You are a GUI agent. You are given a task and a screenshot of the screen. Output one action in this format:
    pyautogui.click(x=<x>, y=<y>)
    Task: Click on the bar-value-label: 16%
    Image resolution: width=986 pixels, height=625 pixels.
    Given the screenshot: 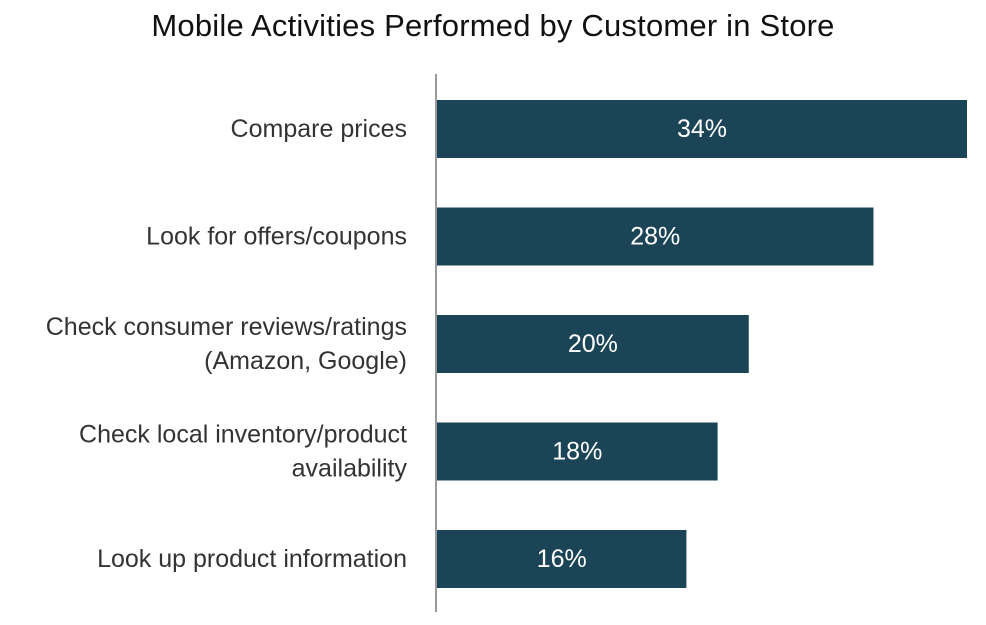 What is the action you would take?
    pyautogui.click(x=562, y=559)
    